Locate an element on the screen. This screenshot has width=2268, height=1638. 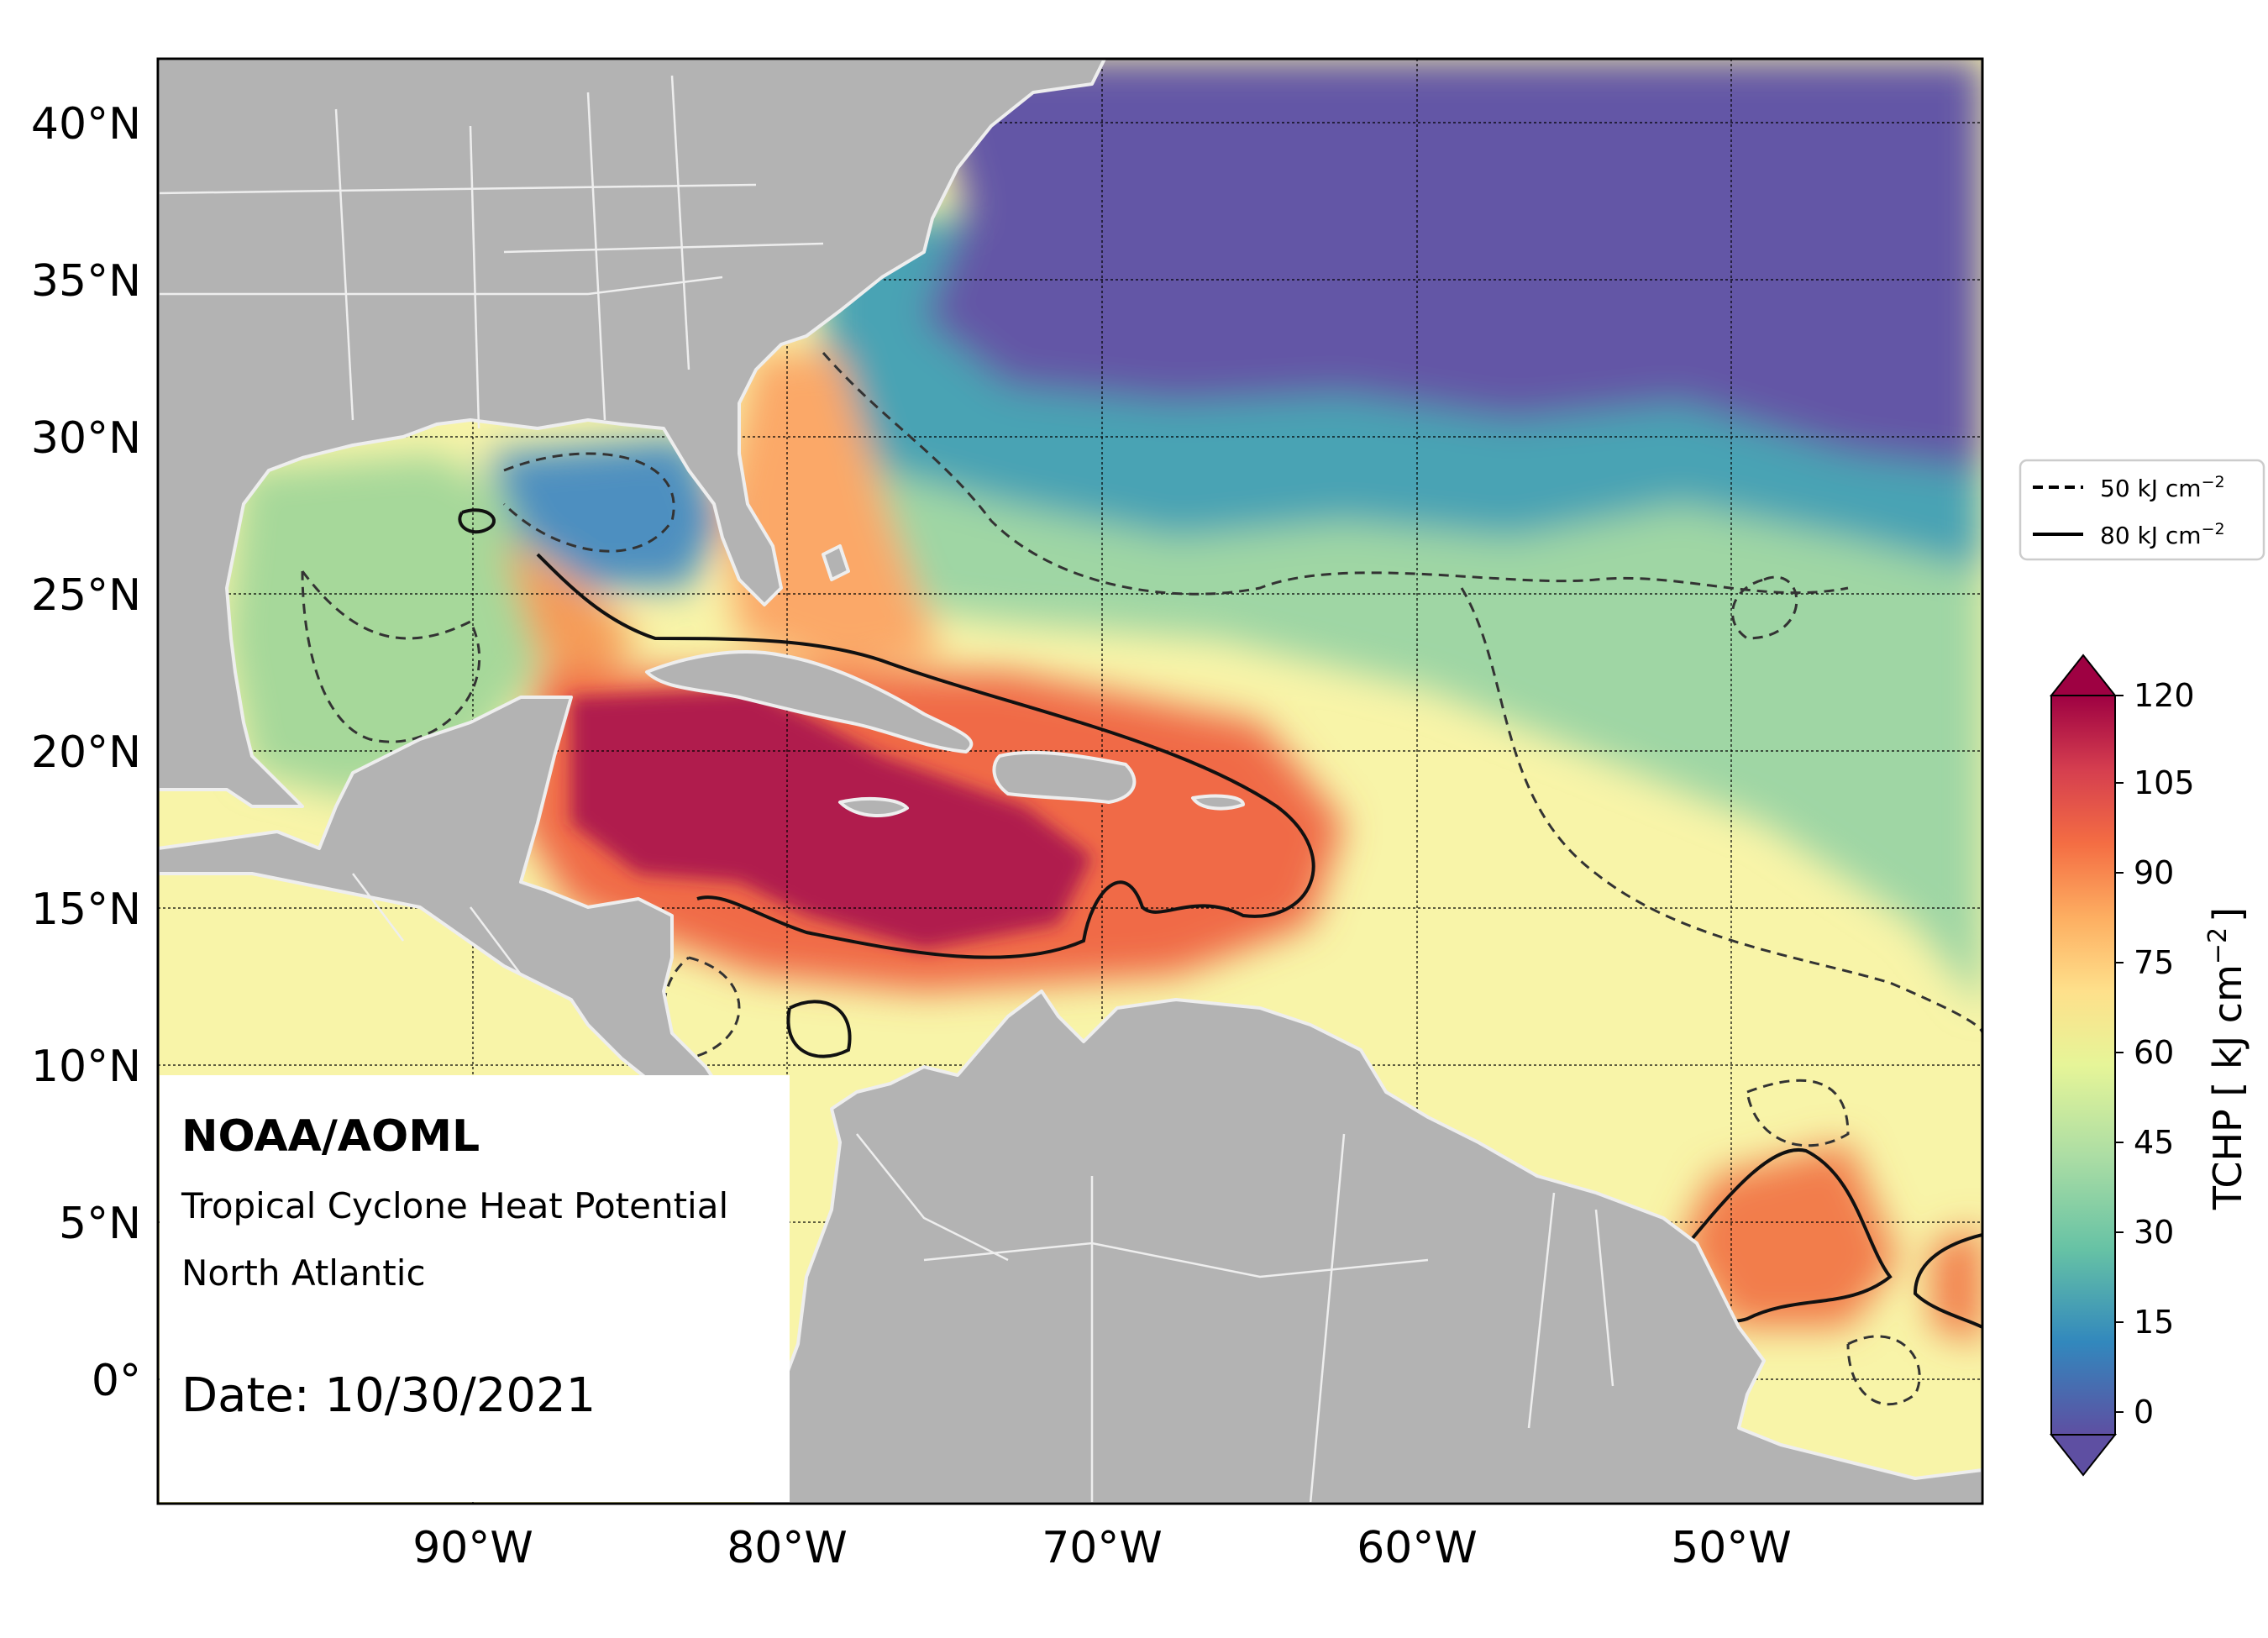
heat-region-amazon-plume-east is located at coordinates (1957, 1285).